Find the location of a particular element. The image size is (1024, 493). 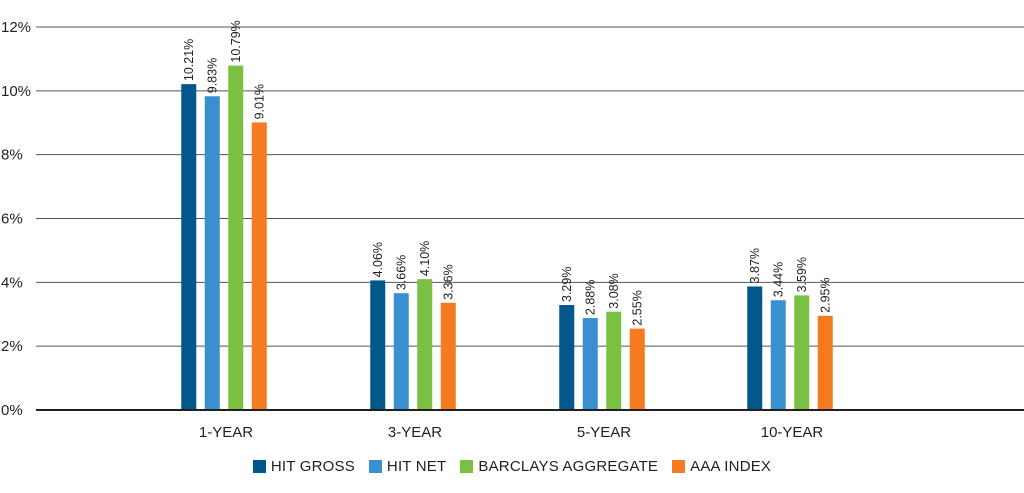

legend-item: HIT GROSS is located at coordinates (303, 466).